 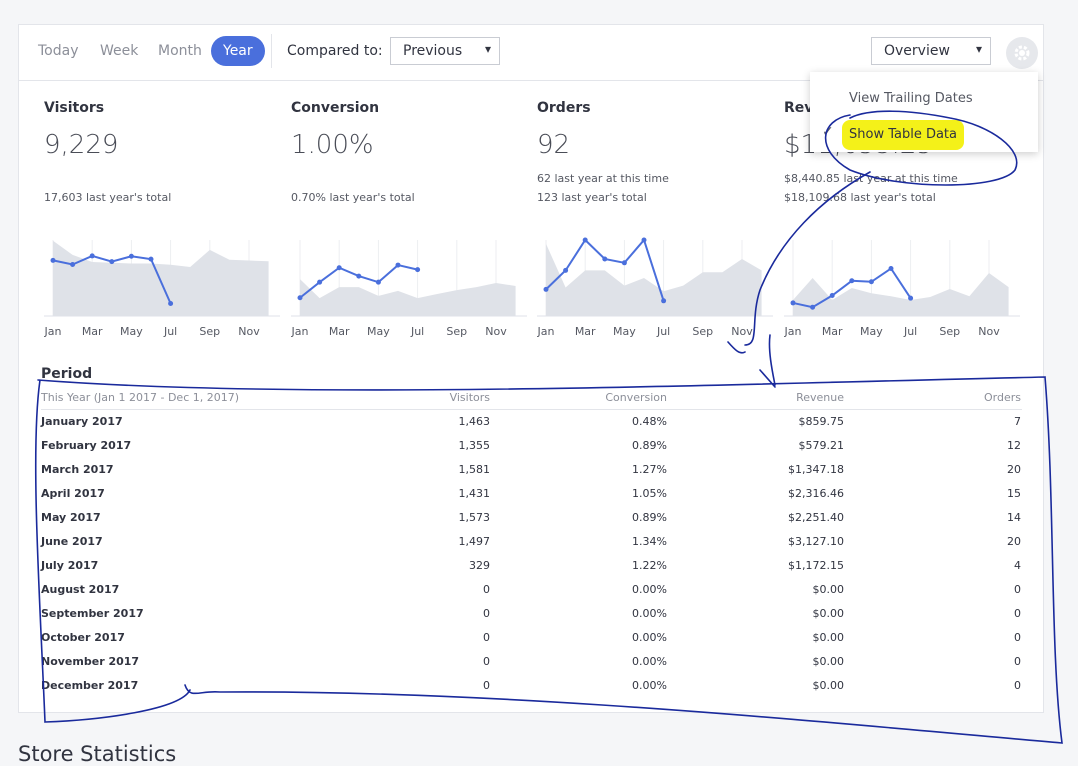 I want to click on table-cell: 1,355, so click(x=474, y=445).